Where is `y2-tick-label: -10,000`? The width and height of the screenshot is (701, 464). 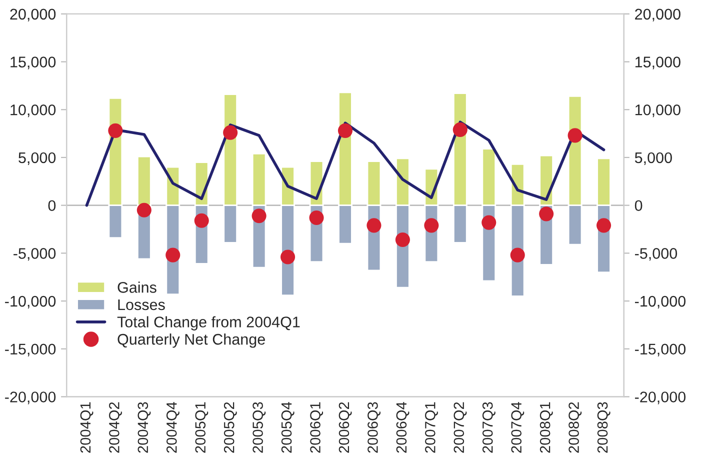 y2-tick-label: -10,000 is located at coordinates (660, 302).